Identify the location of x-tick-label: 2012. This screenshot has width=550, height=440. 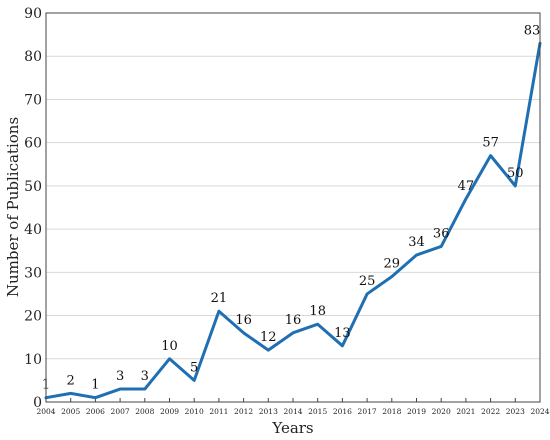
(243, 411).